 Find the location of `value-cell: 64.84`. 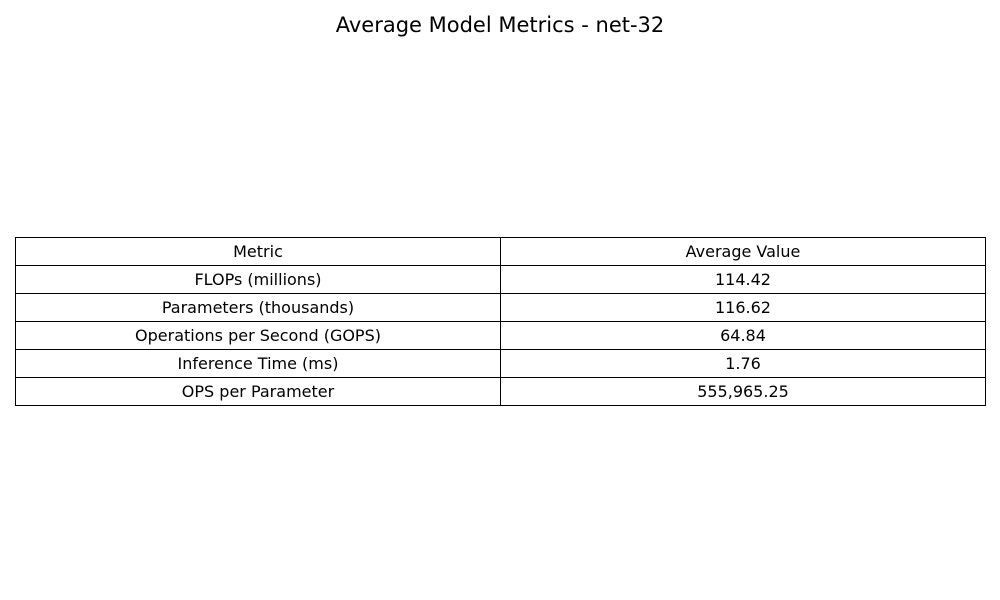

value-cell: 64.84 is located at coordinates (743, 335).